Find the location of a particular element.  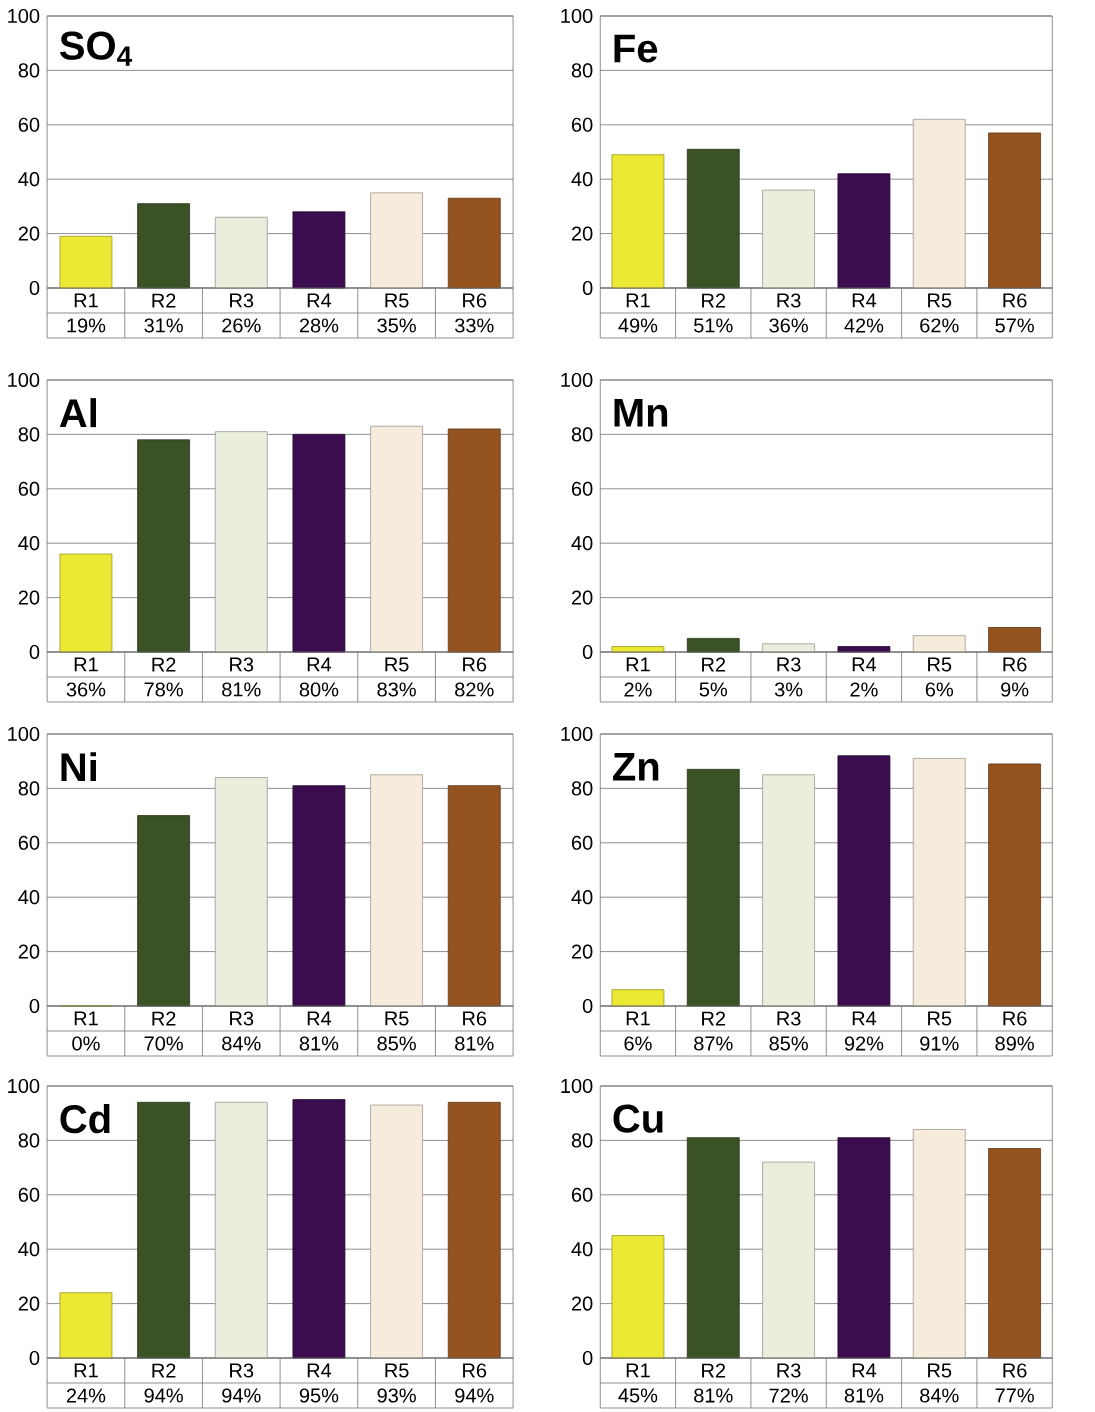

data-label: 2% is located at coordinates (638, 689).